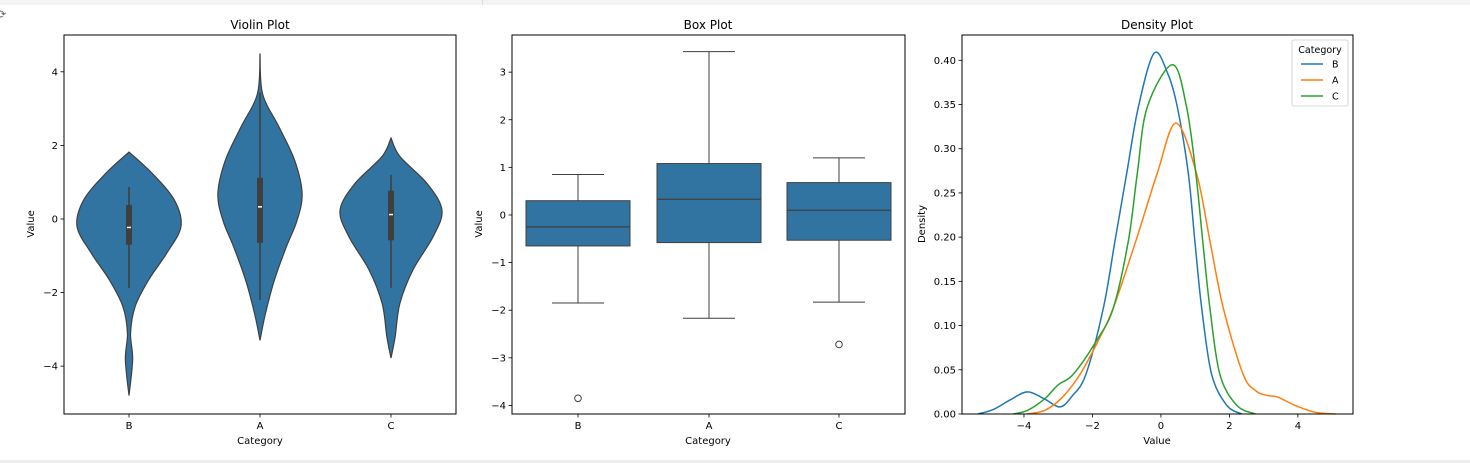 The image size is (1470, 463). Describe the element at coordinates (708, 441) in the screenshot. I see `box-xlabel: Category` at that location.